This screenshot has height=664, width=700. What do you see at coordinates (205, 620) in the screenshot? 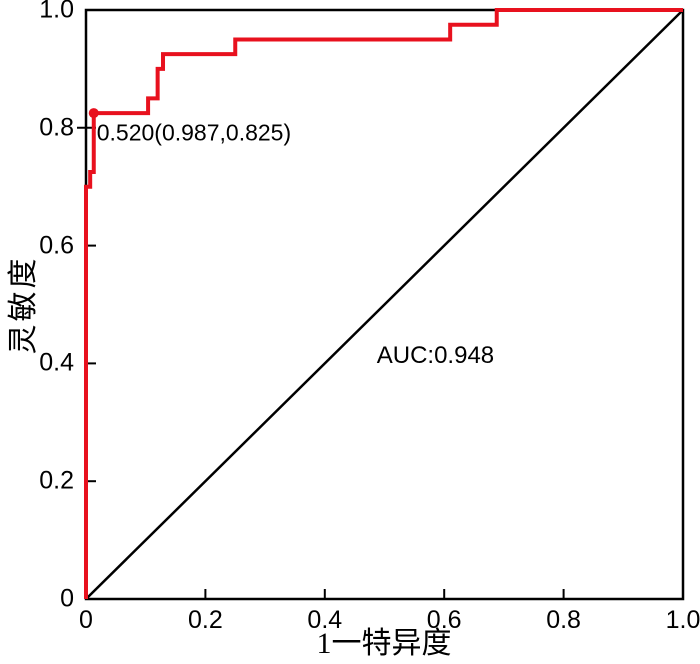
I see `x-tick-label: 0.2` at bounding box center [205, 620].